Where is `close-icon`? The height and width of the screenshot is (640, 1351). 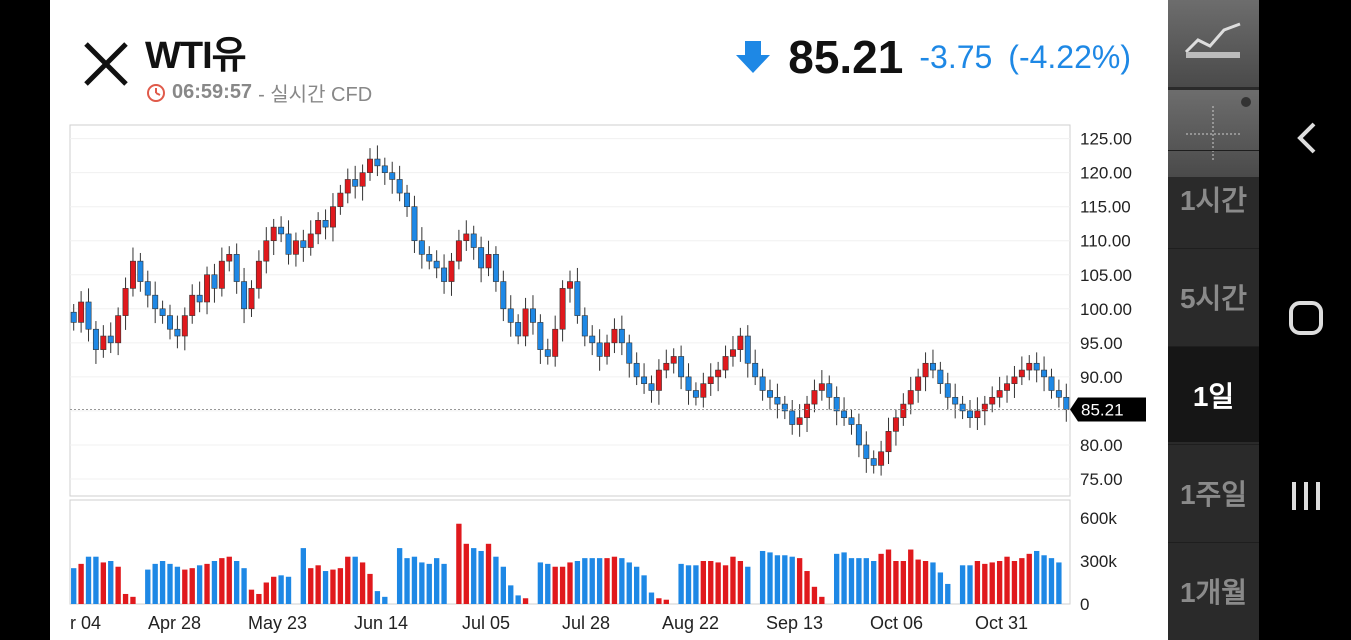
close-icon is located at coordinates (106, 64).